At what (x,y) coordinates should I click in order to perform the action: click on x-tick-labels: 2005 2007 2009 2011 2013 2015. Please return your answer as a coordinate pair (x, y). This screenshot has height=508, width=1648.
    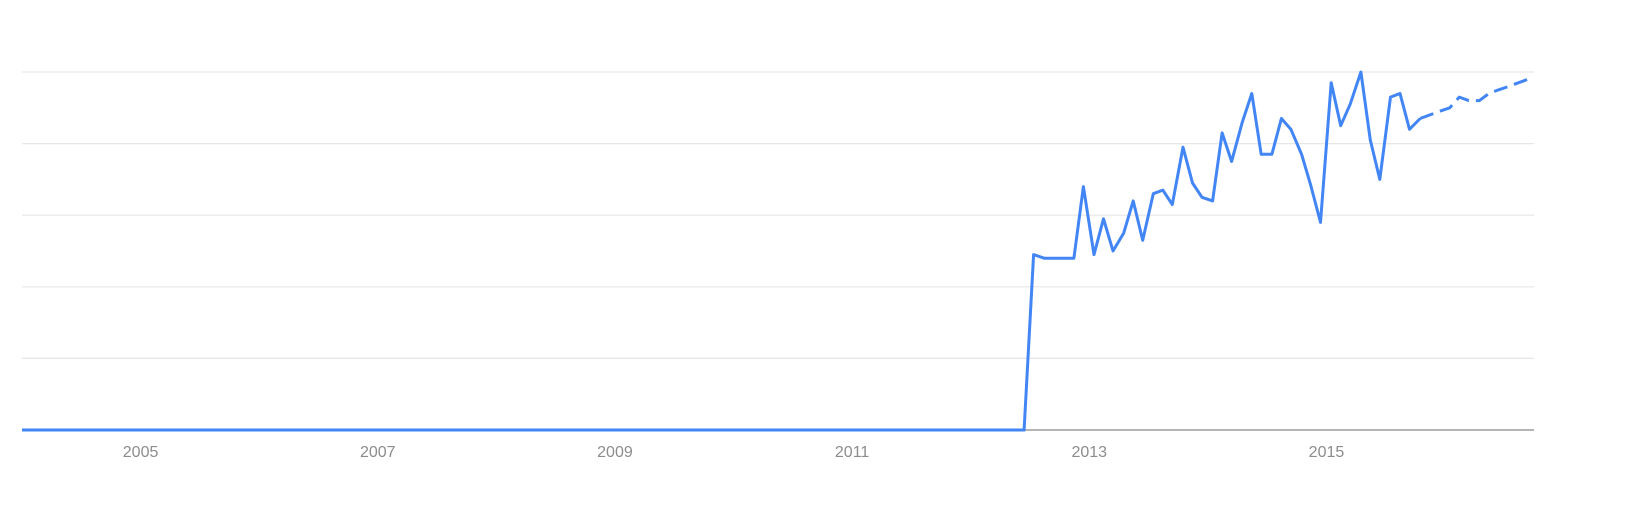
    Looking at the image, I should click on (734, 452).